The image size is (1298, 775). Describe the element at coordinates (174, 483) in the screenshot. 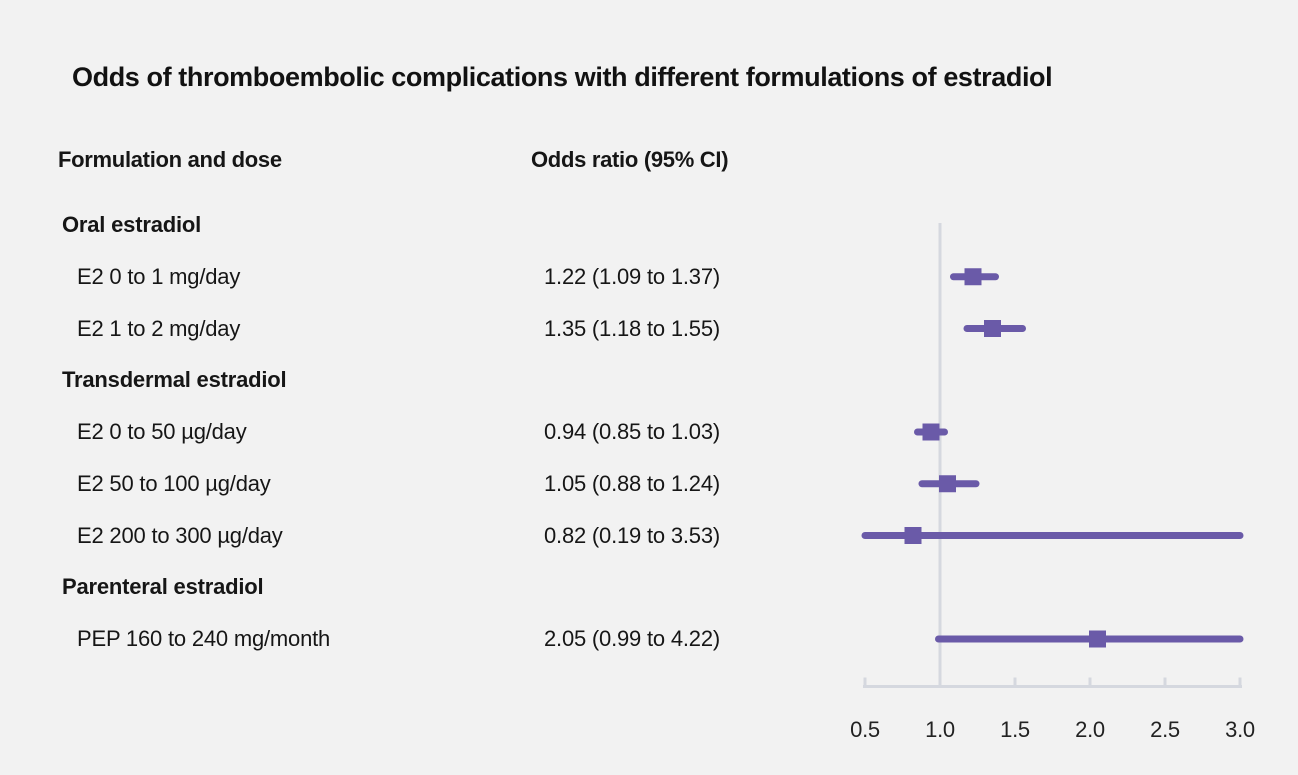

I see `row-label: E2 50 to 100 µg/day` at that location.